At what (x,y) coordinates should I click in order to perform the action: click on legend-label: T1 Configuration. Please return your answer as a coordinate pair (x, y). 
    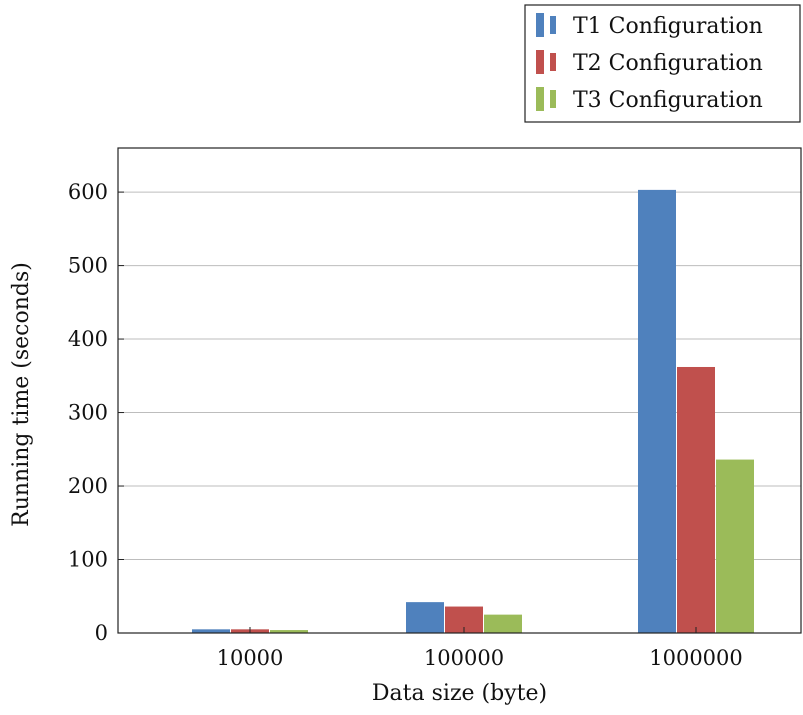
    Looking at the image, I should click on (668, 26).